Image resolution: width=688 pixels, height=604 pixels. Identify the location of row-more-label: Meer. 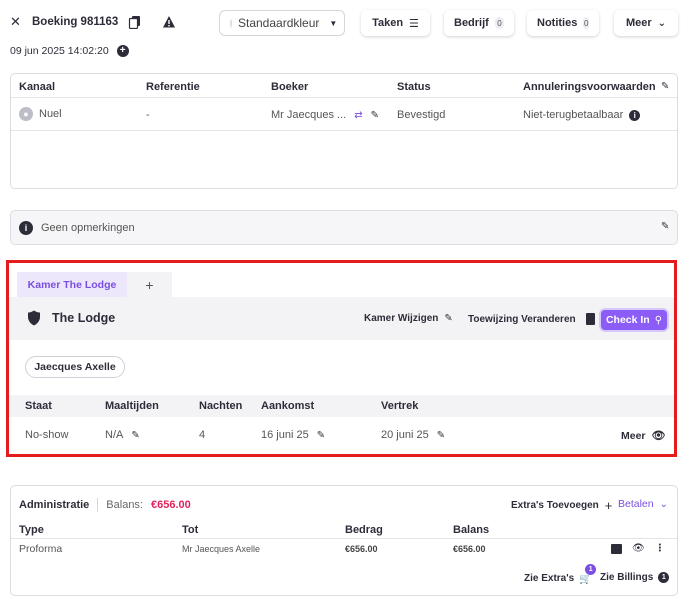
(633, 435).